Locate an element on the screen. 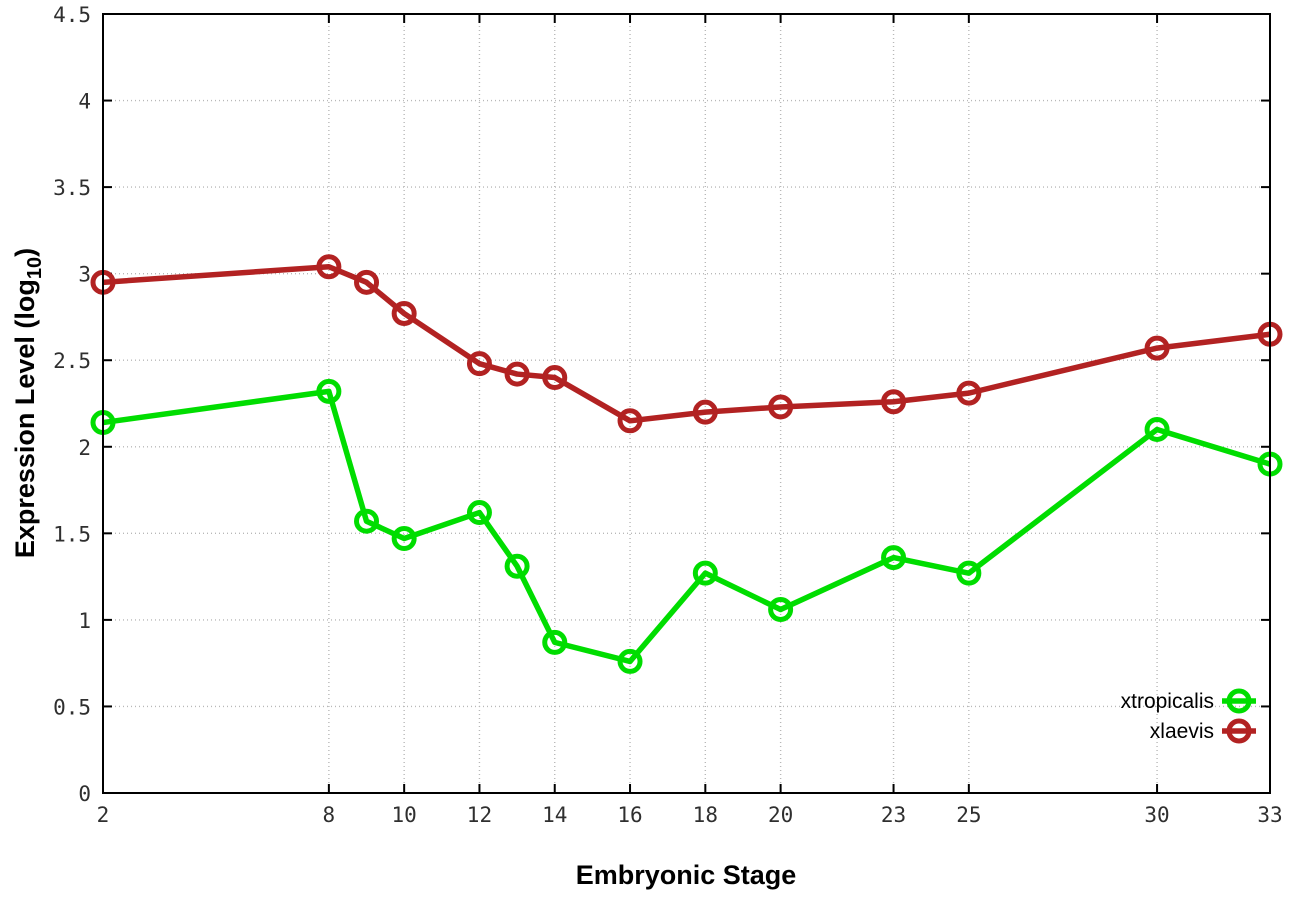 This screenshot has height=907, width=1296. x-axis-title: Embryonic Stage is located at coordinates (686, 875).